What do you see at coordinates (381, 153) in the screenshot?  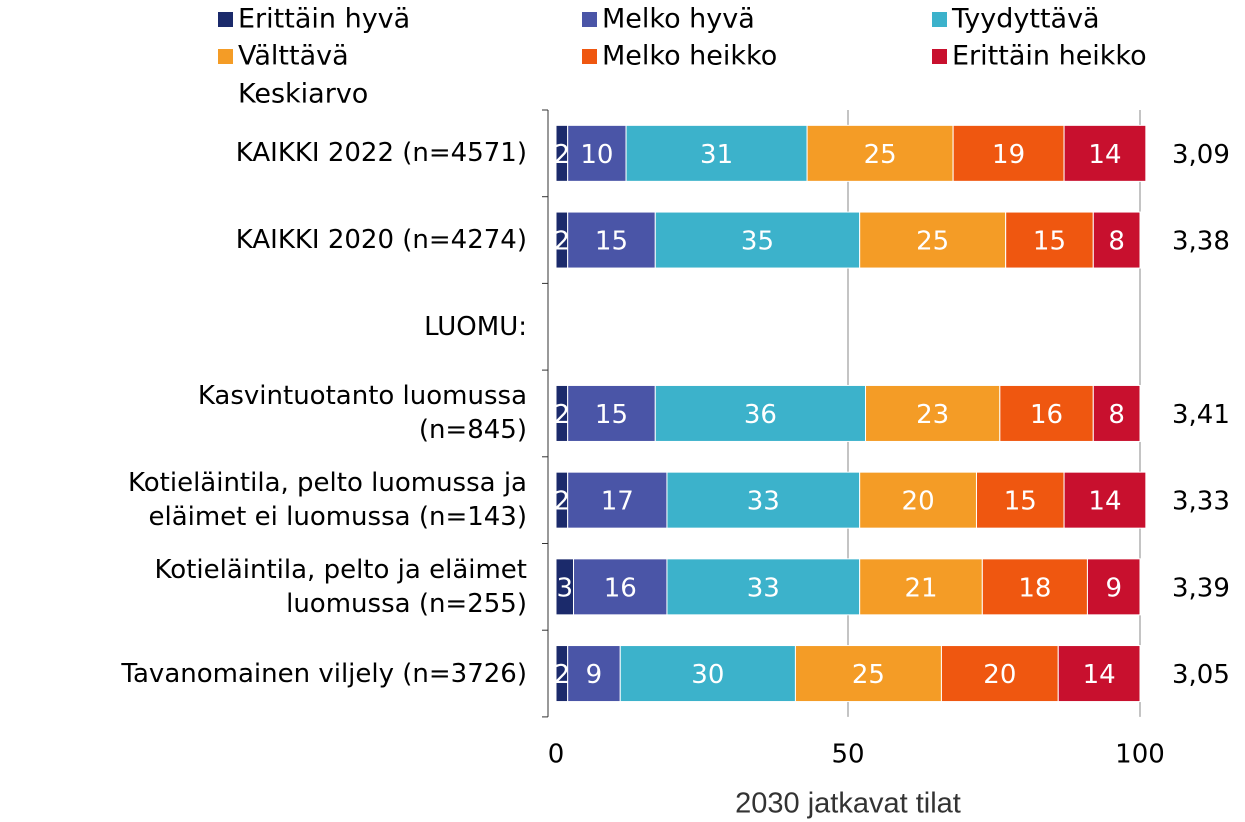 I see `category-label: KAIKKI 2022 (n=4571)` at bounding box center [381, 153].